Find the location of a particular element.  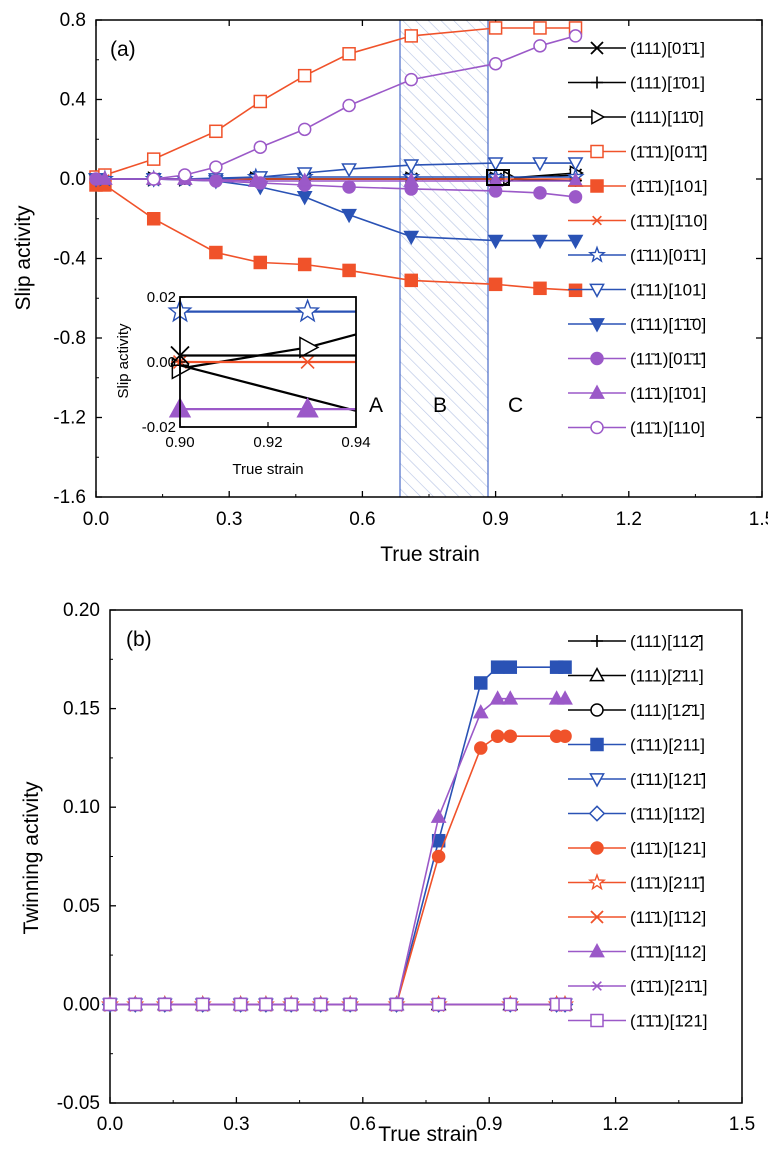

inset-x-tick-label: 0.92 is located at coordinates (267, 442).